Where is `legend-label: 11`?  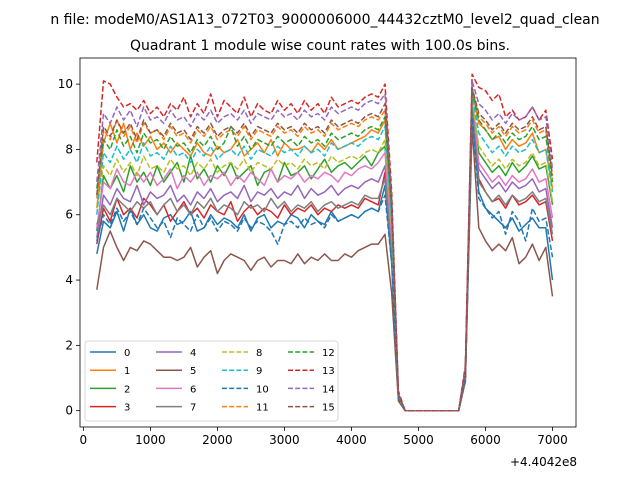 legend-label: 11 is located at coordinates (262, 408).